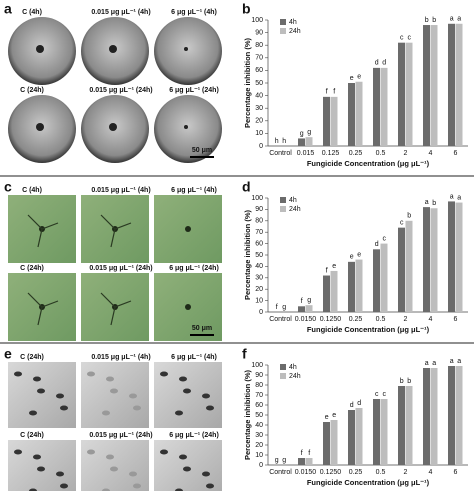 This screenshot has height=496, width=474. Describe the element at coordinates (295, 376) in the screenshot. I see `legend-label: 24h` at that location.